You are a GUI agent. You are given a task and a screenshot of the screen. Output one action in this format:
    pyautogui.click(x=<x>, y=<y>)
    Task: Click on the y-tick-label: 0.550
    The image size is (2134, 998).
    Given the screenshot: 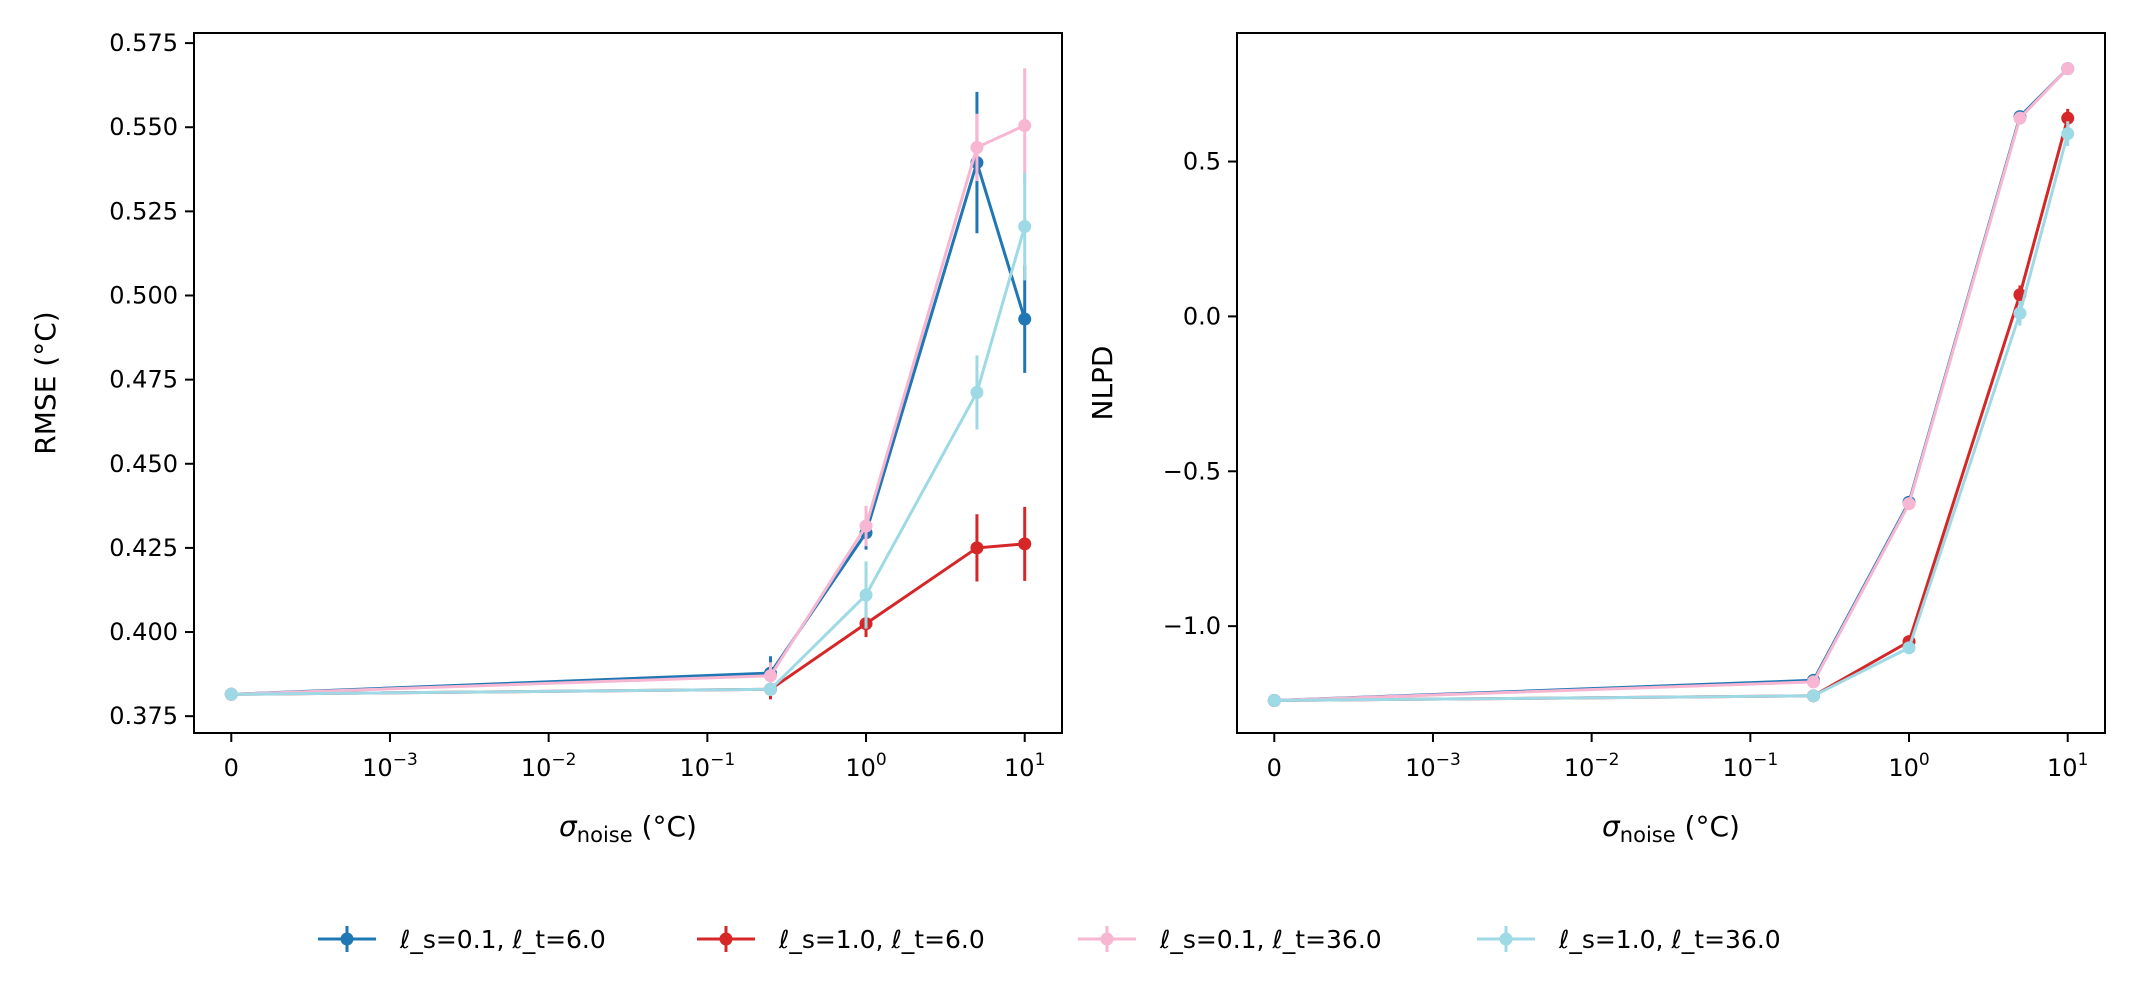 What is the action you would take?
    pyautogui.click(x=143, y=127)
    